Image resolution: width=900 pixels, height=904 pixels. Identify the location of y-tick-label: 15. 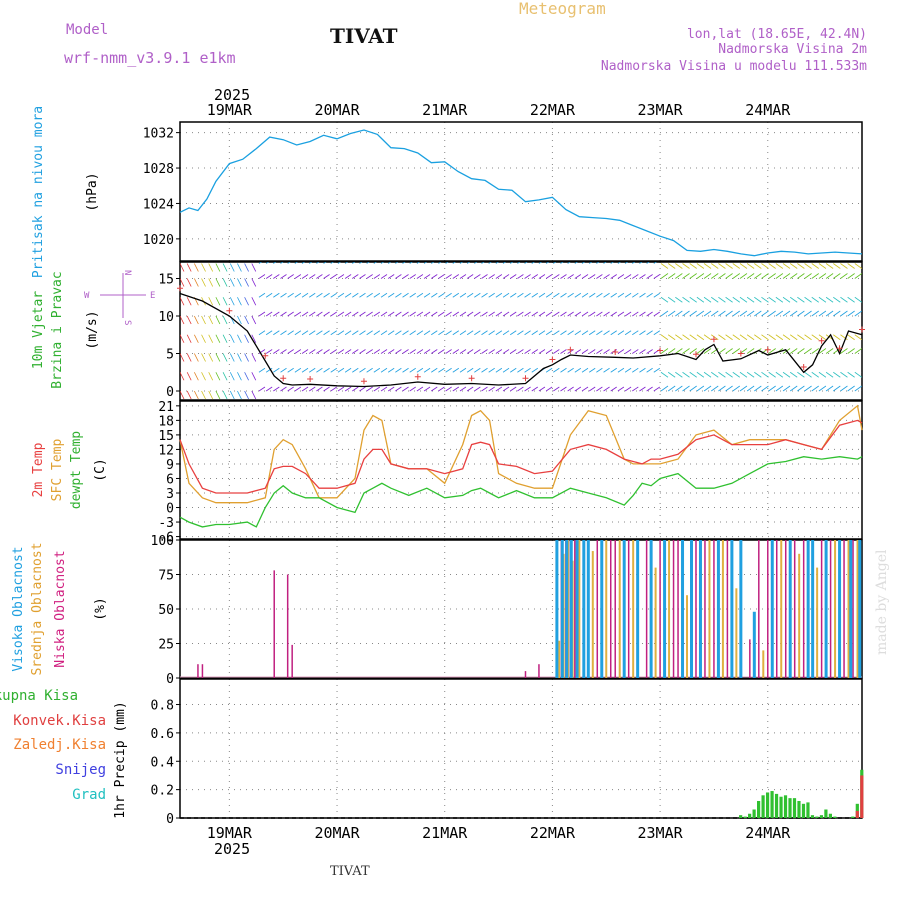
(166, 436).